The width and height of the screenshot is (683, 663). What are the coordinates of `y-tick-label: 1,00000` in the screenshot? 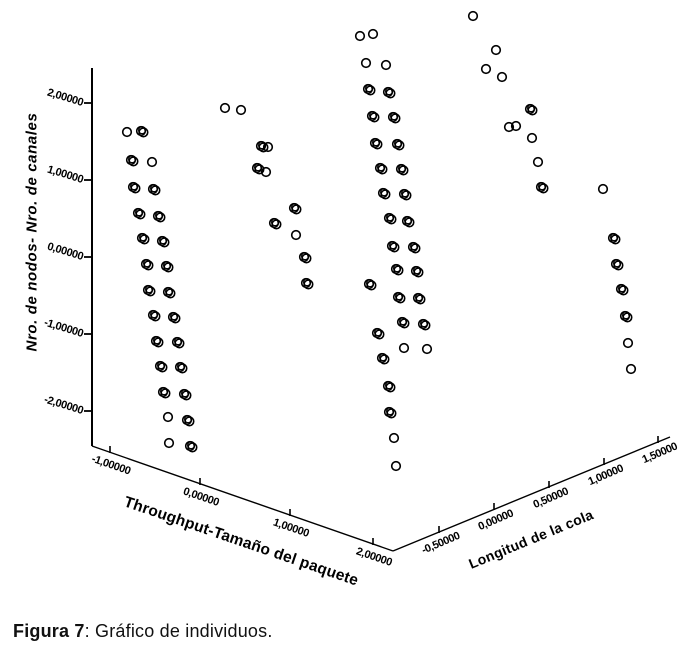 It's located at (65, 175).